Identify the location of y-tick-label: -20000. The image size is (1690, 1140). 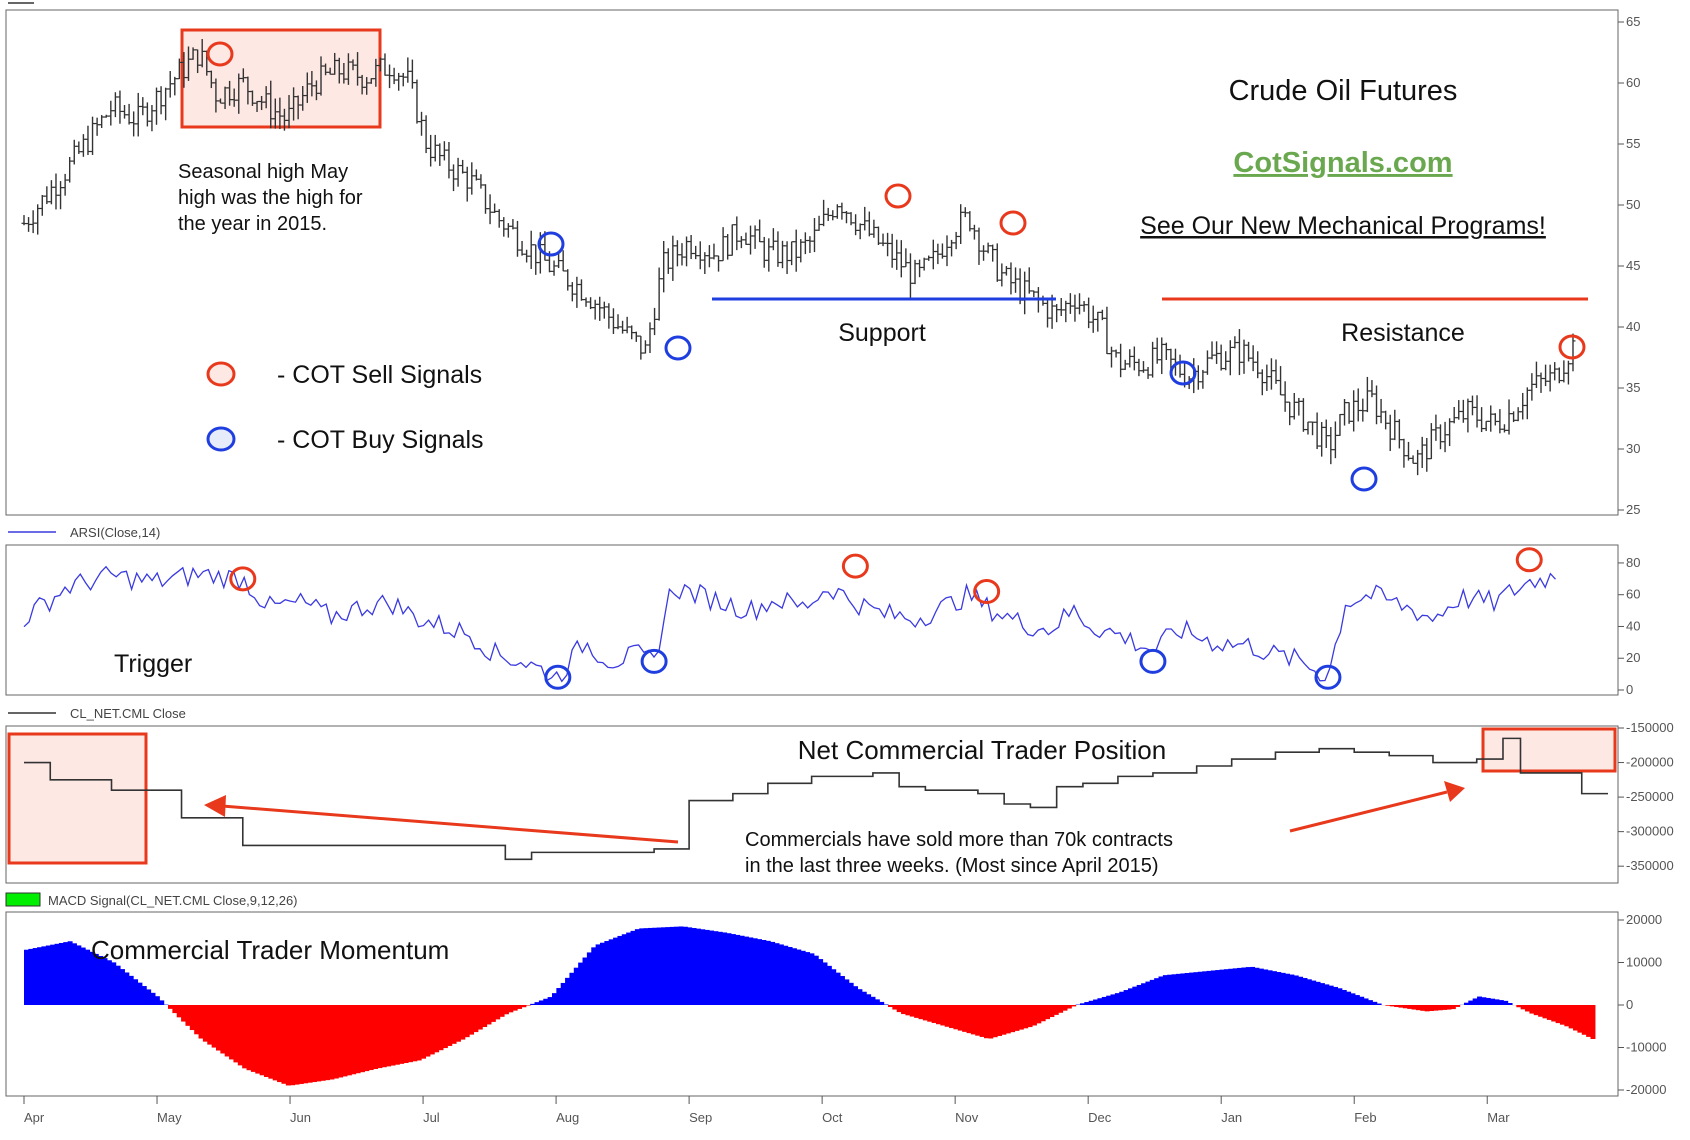
(1646, 1089).